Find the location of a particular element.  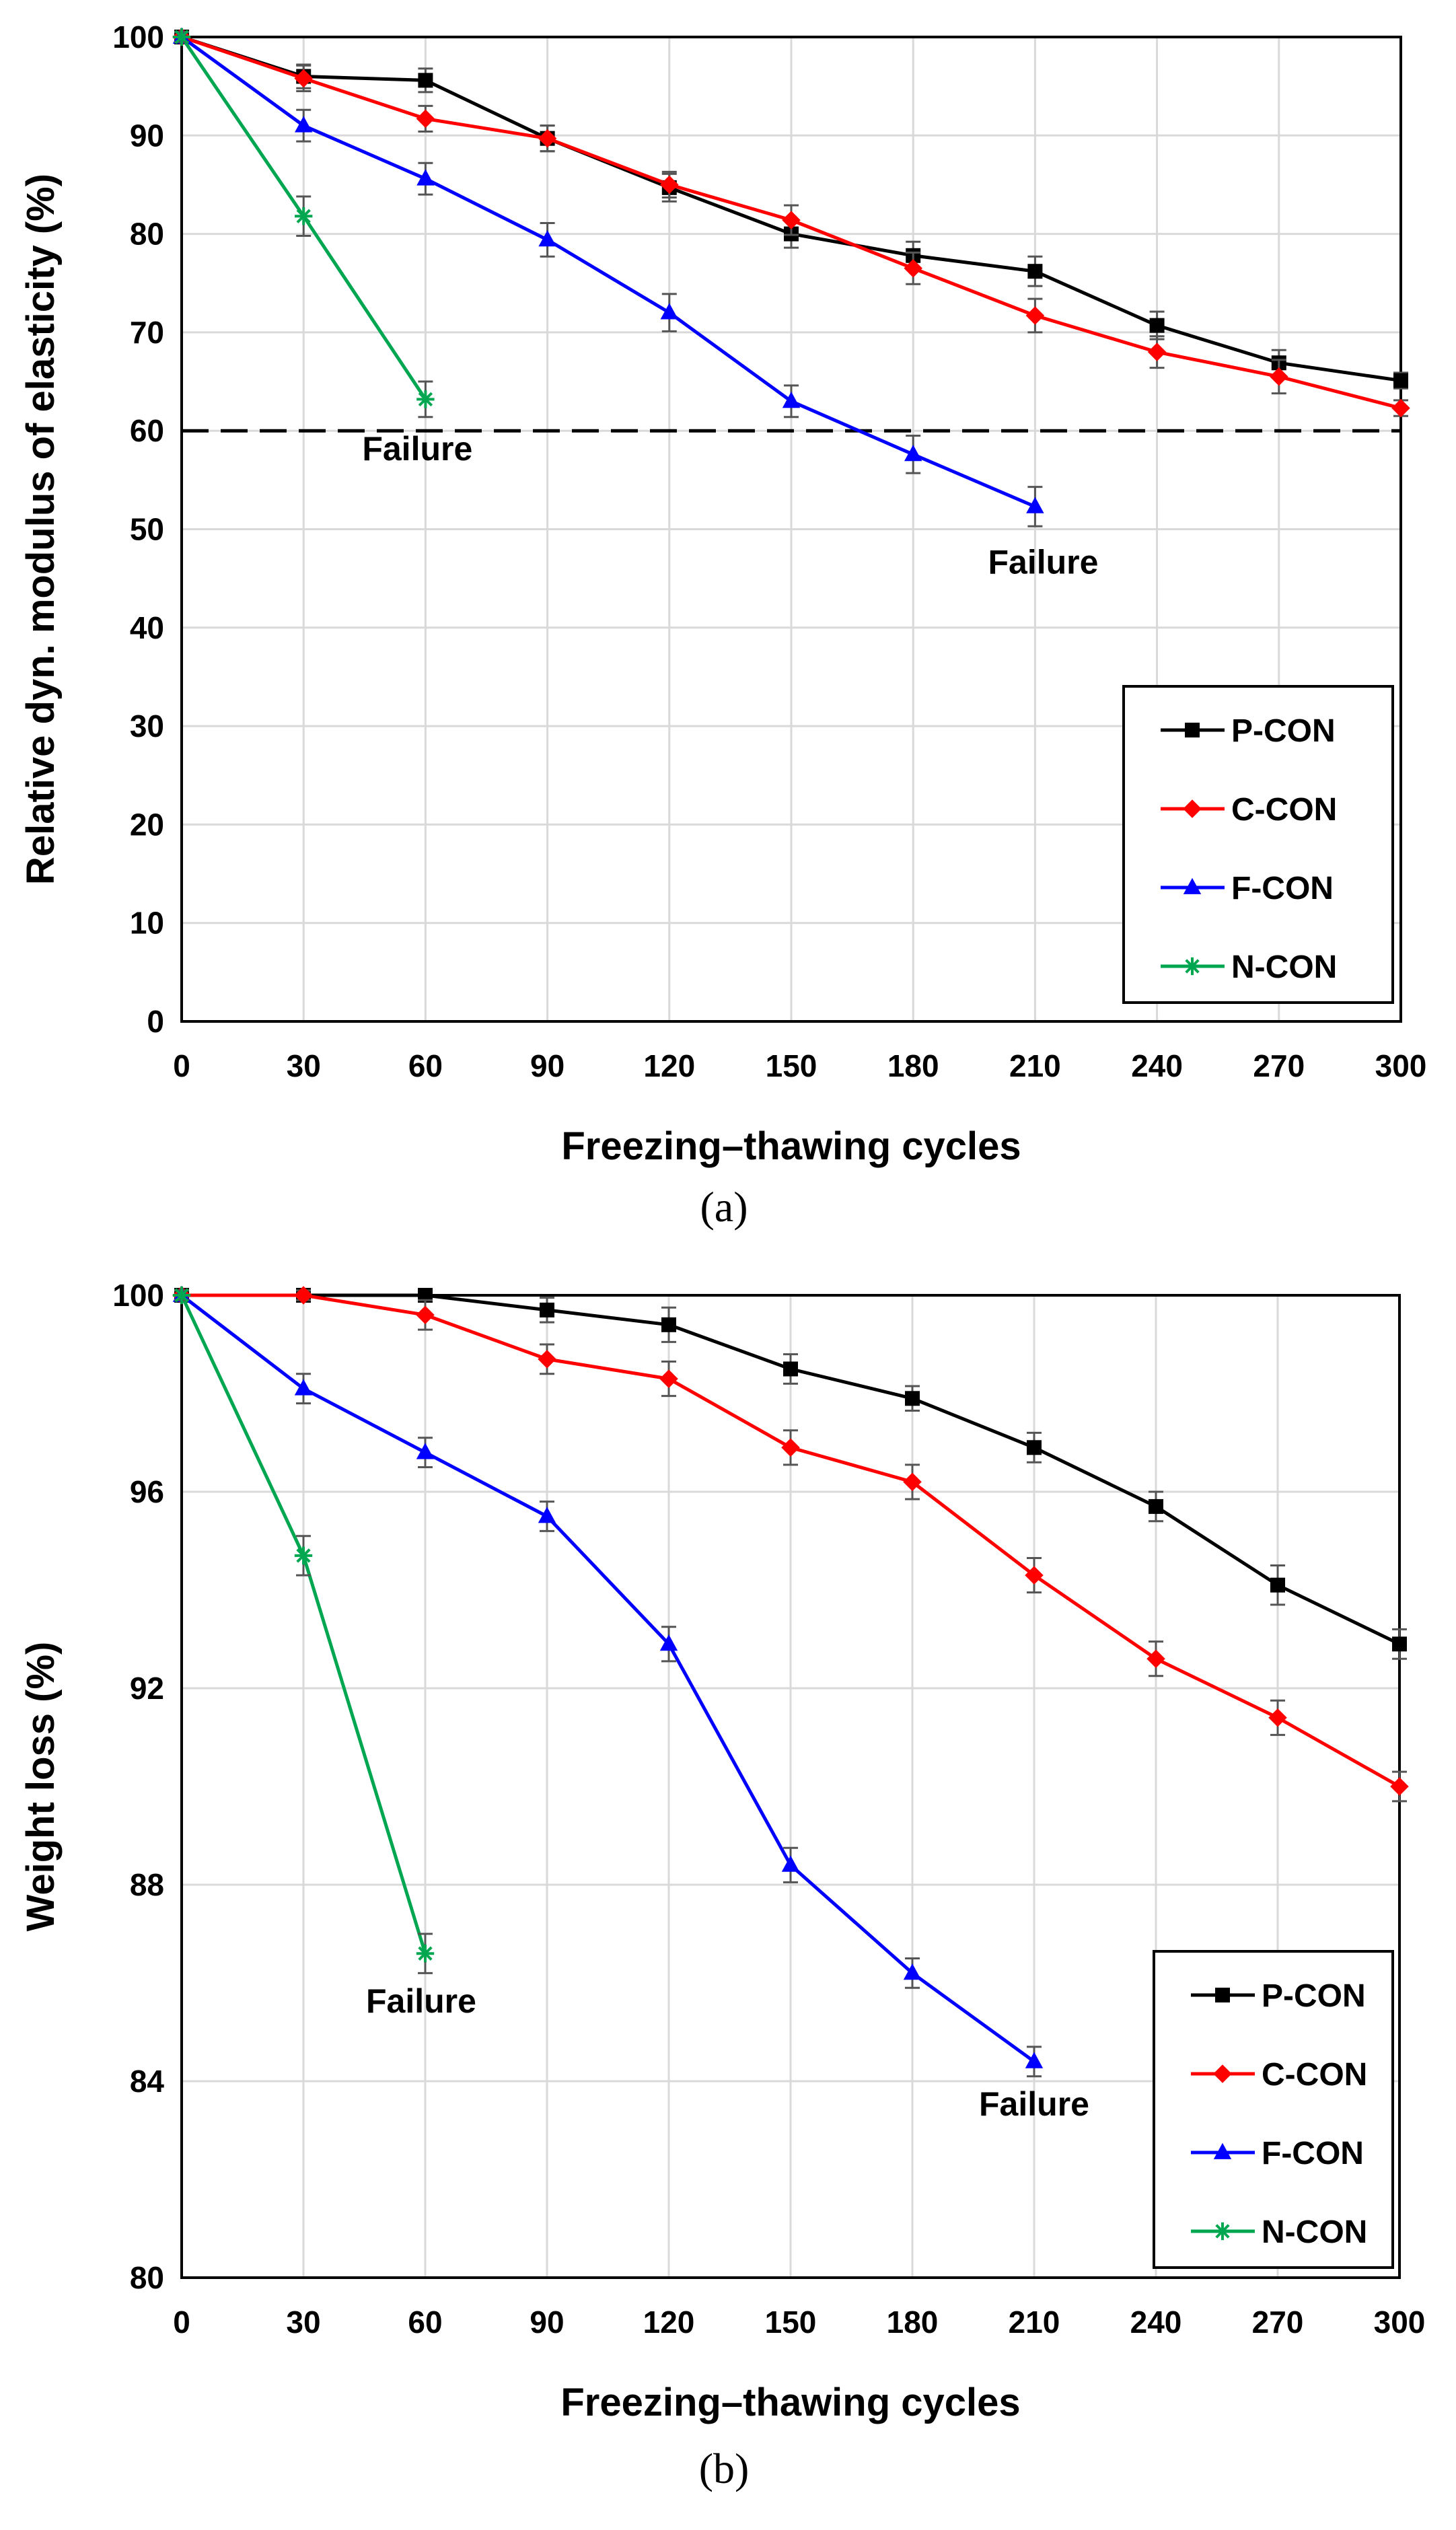

y-axis-title: Relative dyn. modulus of elasticity (%) is located at coordinates (41, 529).